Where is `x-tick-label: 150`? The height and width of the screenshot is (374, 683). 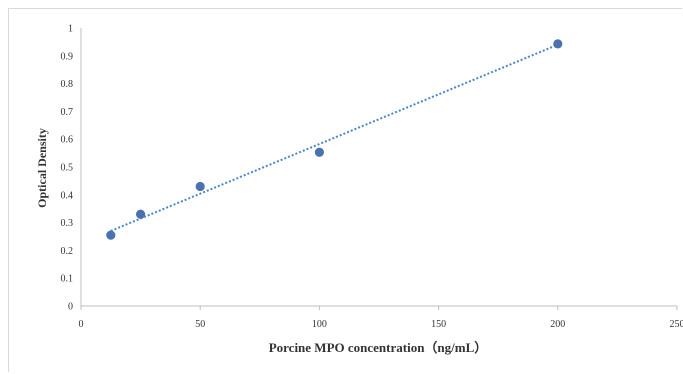
x-tick-label: 150 is located at coordinates (438, 324).